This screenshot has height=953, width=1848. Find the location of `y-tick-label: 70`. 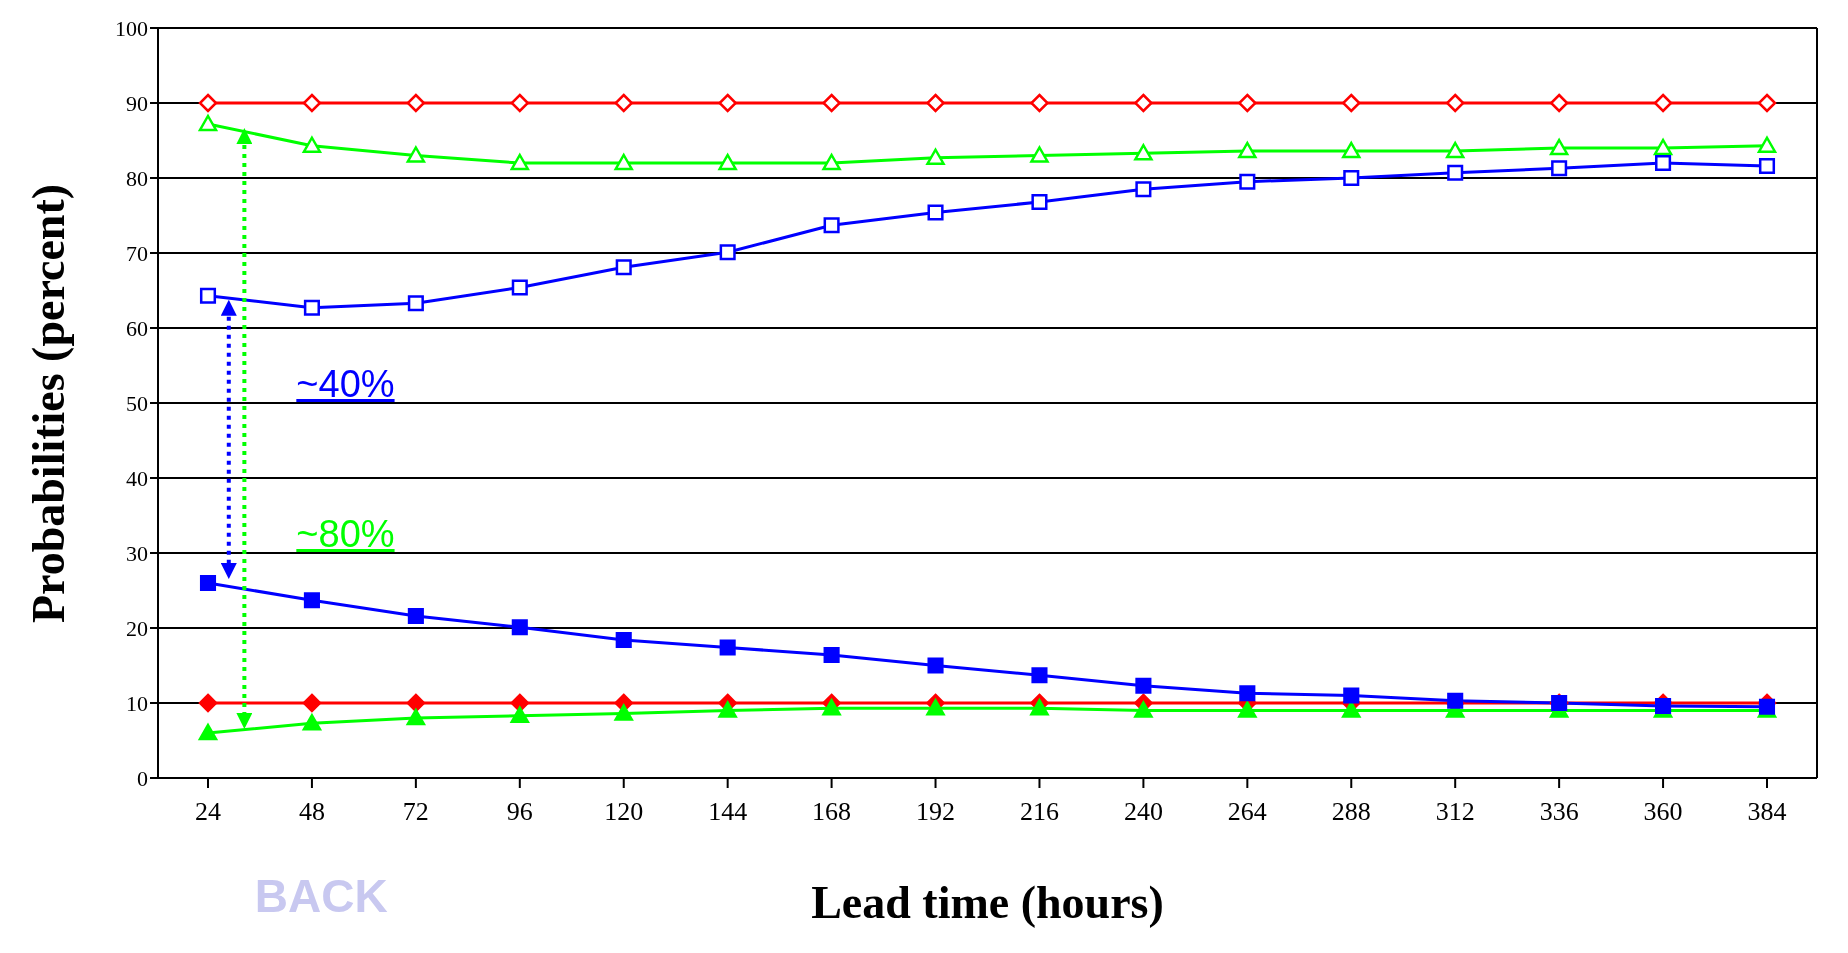

y-tick-label: 70 is located at coordinates (137, 253).